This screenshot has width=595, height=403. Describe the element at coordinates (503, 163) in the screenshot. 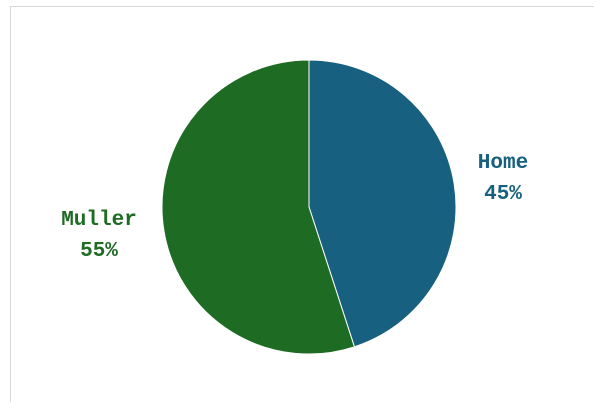

I see `slice-label-home: Home` at that location.